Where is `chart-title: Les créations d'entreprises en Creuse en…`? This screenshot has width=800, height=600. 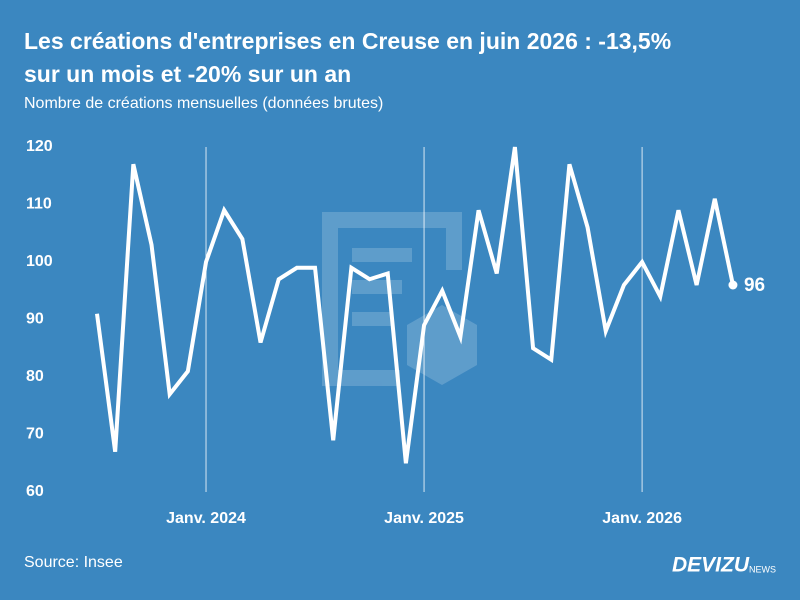
chart-title: Les créations d'entreprises en Creuse en… is located at coordinates (347, 41).